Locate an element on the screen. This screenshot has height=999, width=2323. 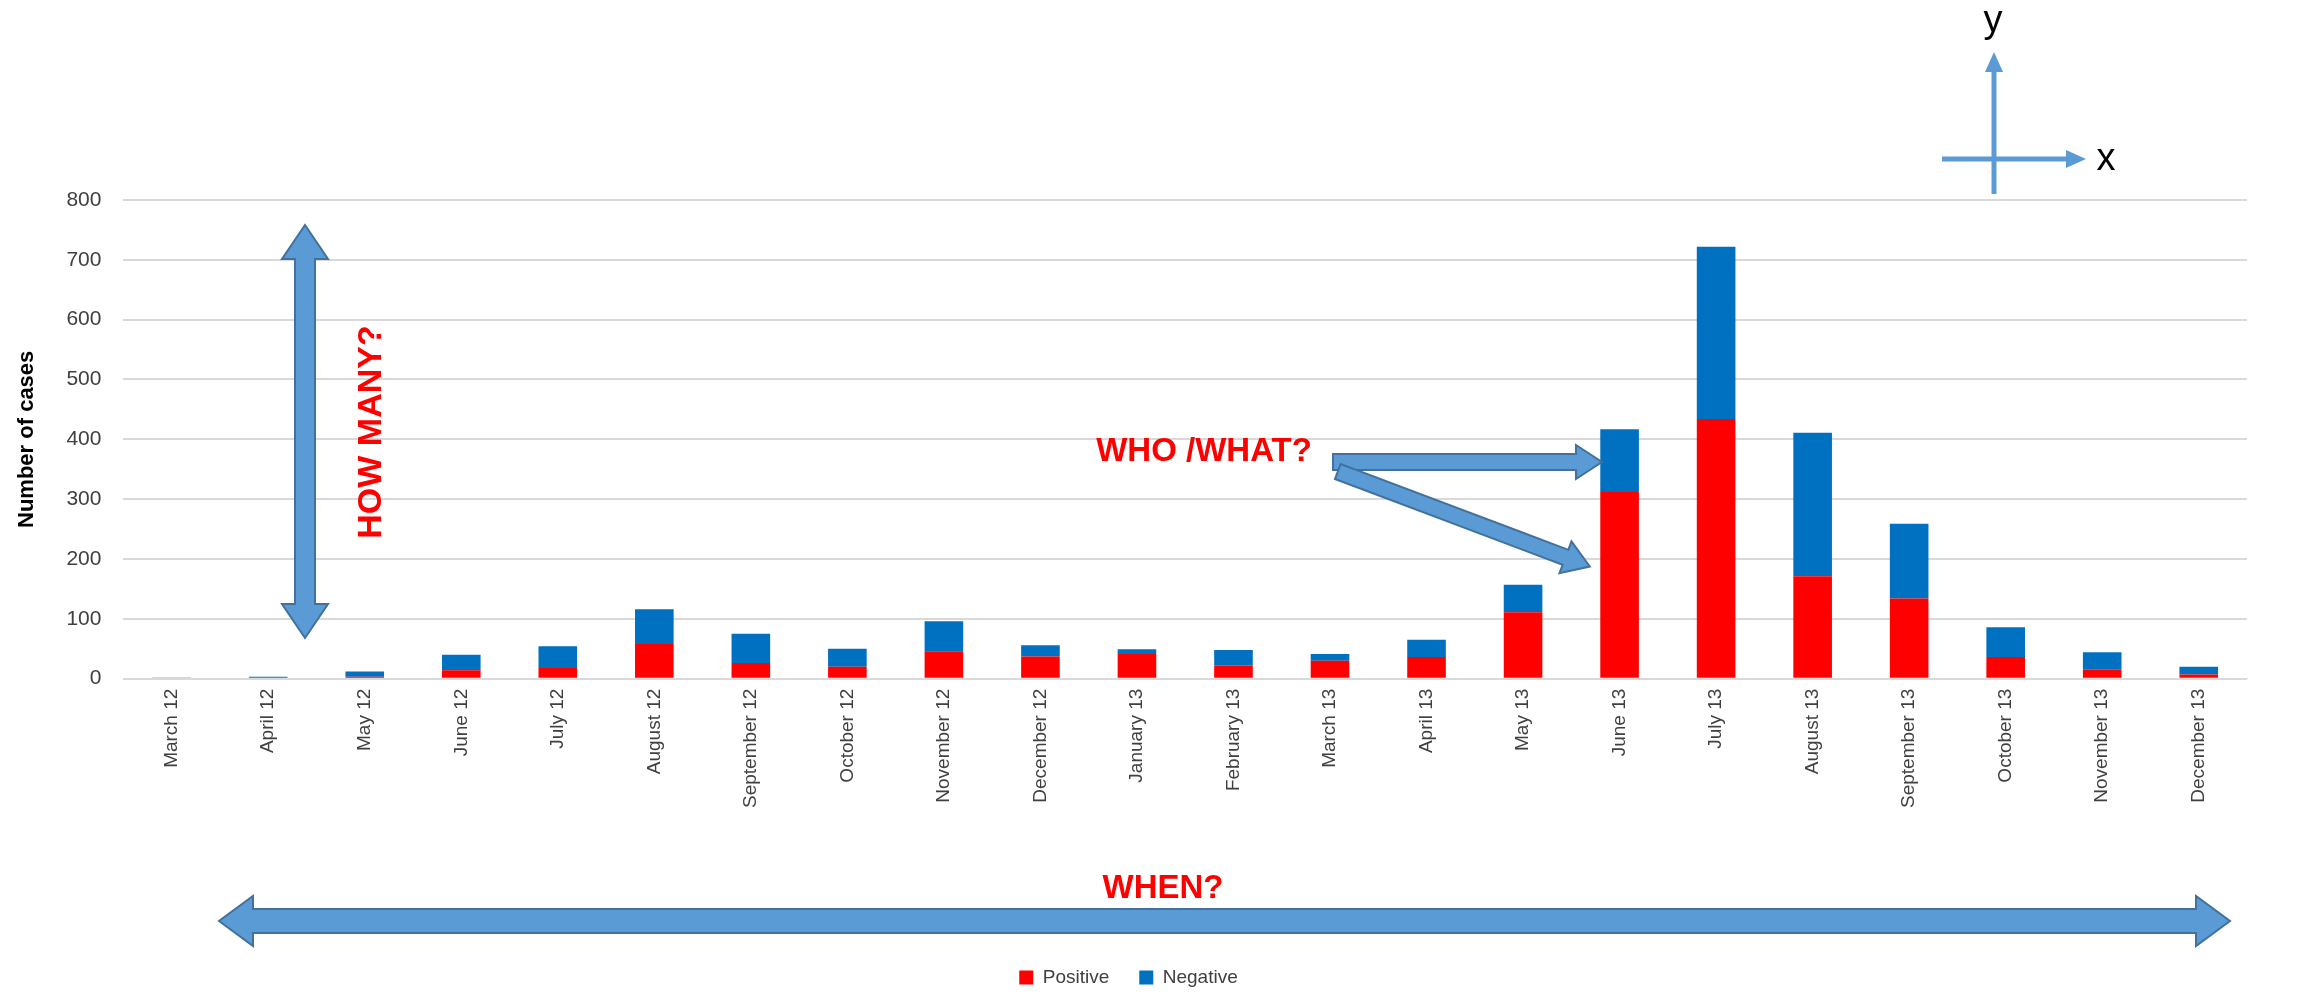
y-tick-label: 100 is located at coordinates (84, 617).